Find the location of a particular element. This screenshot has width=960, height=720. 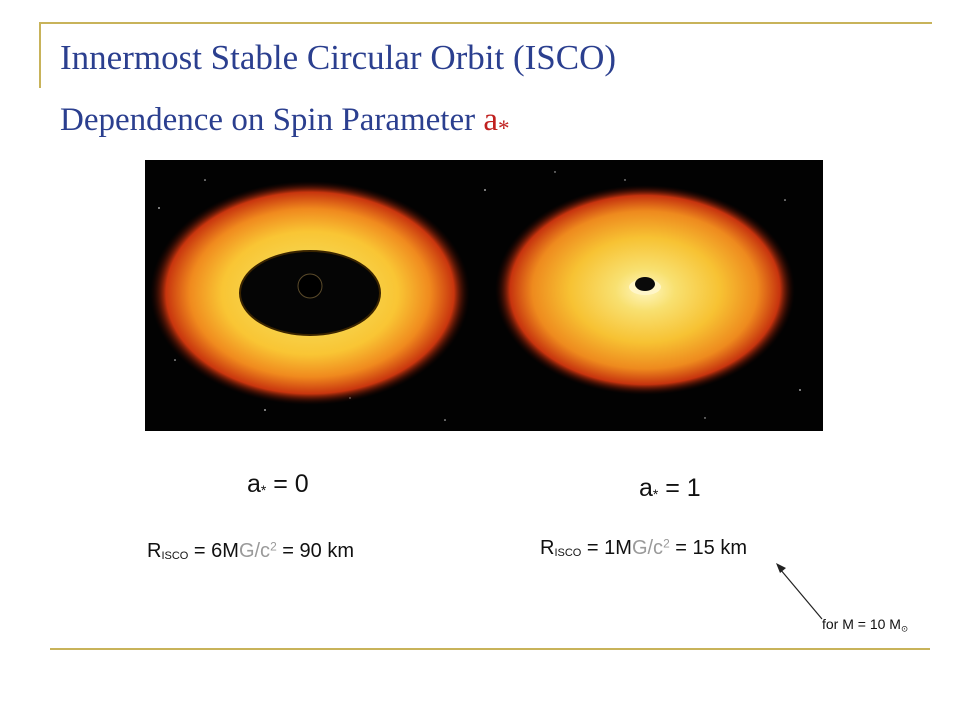

slide-subtitle: Dependence on Spin Parameter a* is located at coordinates (285, 122).